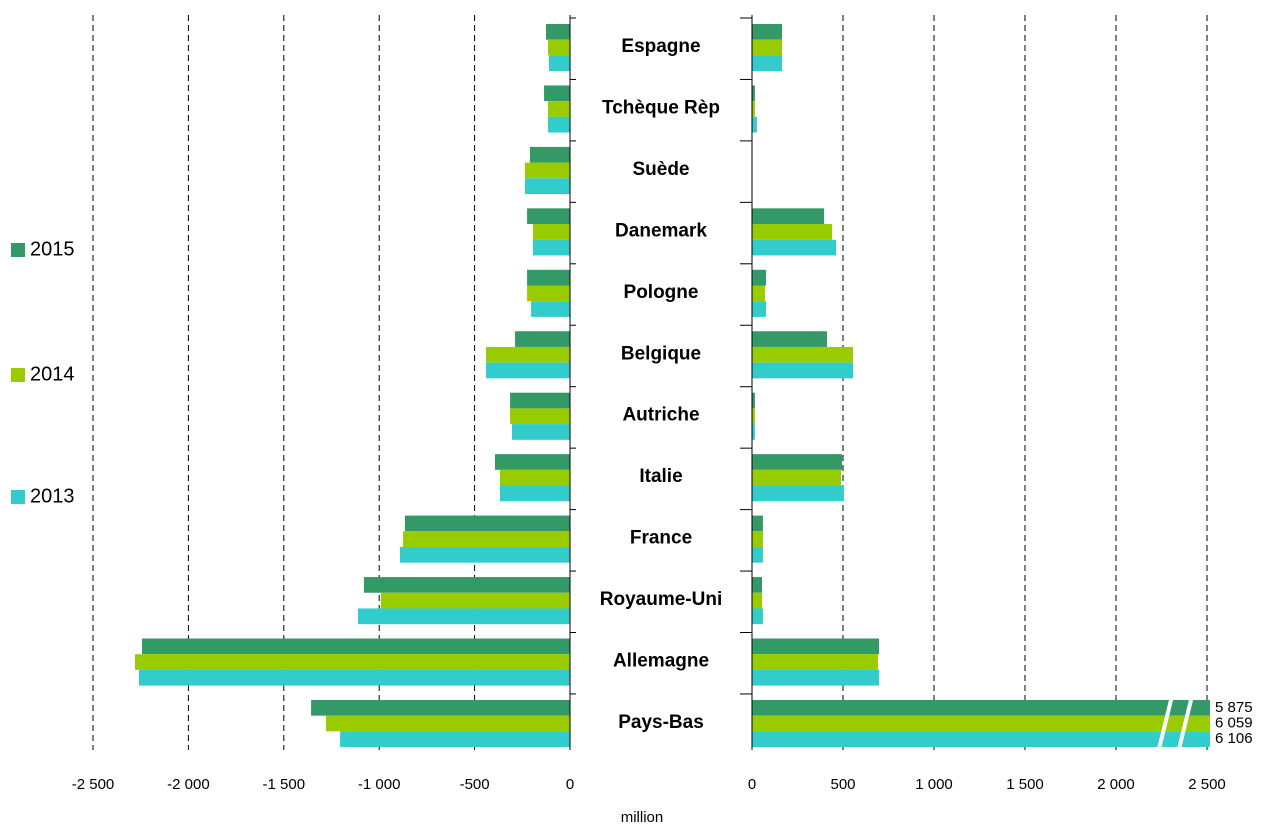 The width and height of the screenshot is (1265, 827). What do you see at coordinates (284, 784) in the screenshot?
I see `x-tick-label: -1 500` at bounding box center [284, 784].